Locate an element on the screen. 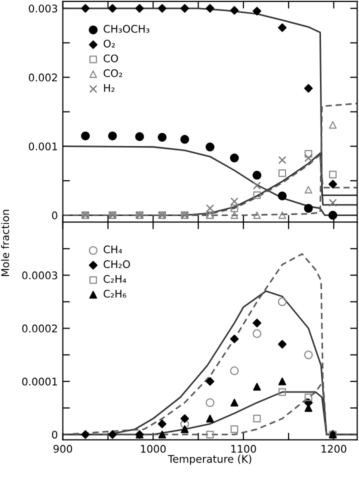 The image size is (359, 486). y-tick-label: 0.002 is located at coordinates (42, 78).